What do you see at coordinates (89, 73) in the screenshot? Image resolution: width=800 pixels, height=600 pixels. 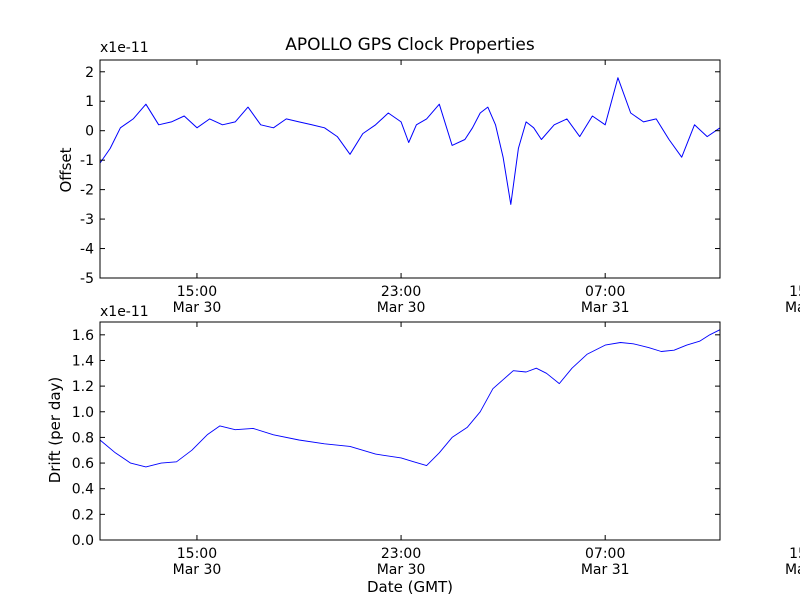 I see `offset-y-tick-label: 2` at bounding box center [89, 73].